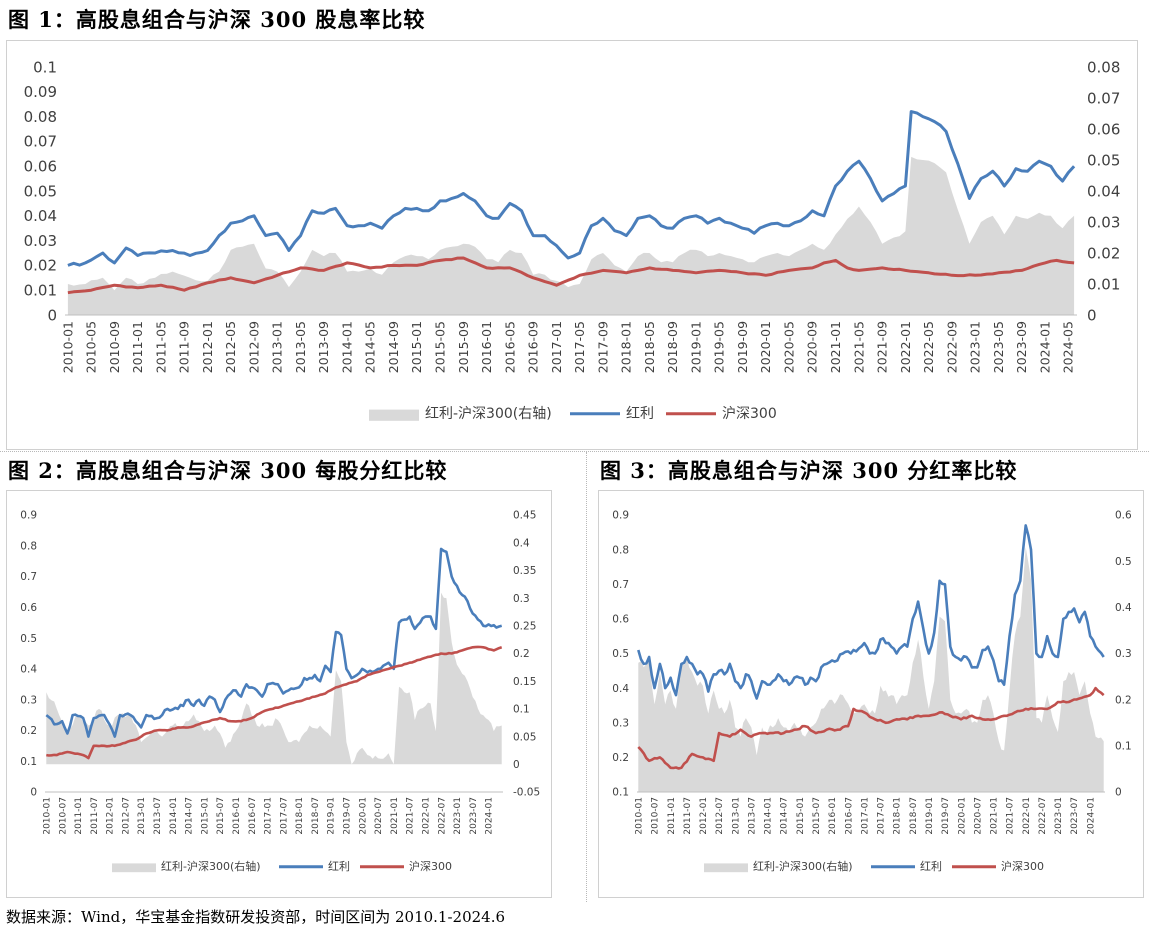 This screenshot has height=941, width=1149. Describe the element at coordinates (1068, 347) in the screenshot. I see `x-axis-tick-label: 2024-05` at that location.